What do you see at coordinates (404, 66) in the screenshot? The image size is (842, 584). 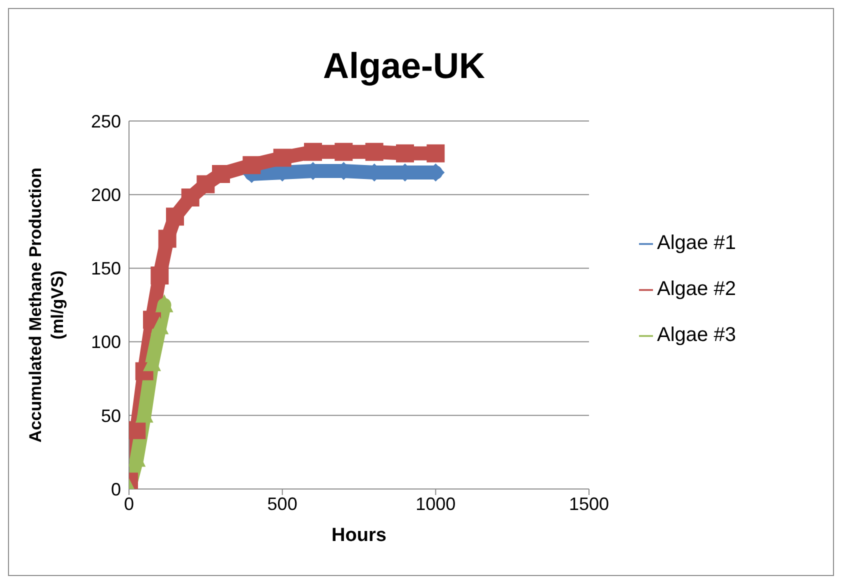 I see `chart-title: Algae-UK` at bounding box center [404, 66].